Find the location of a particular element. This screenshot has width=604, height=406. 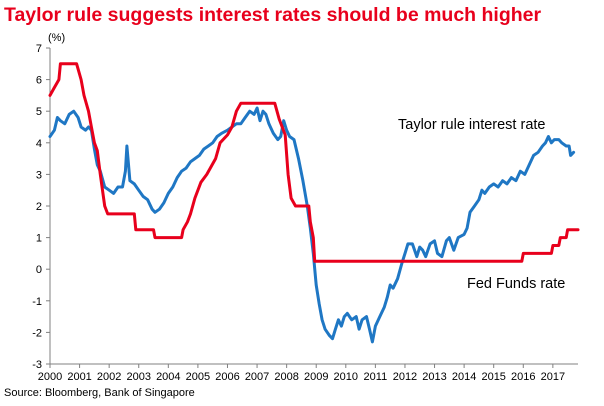

x-tick-label: 2000 is located at coordinates (50, 377).